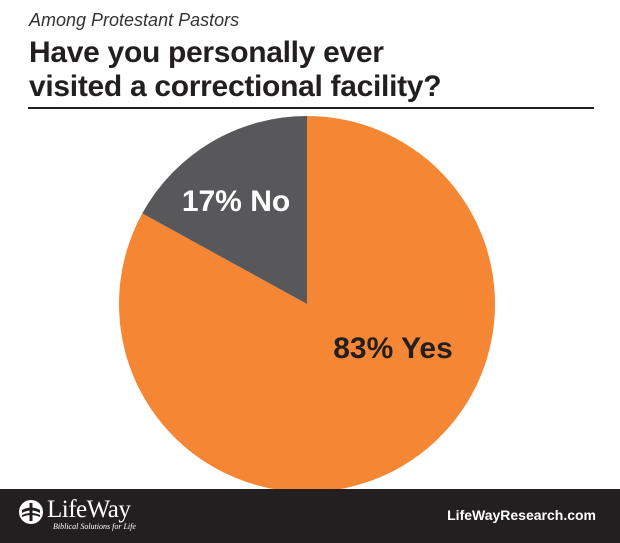  I want to click on lifeway-cross-icon, so click(31, 512).